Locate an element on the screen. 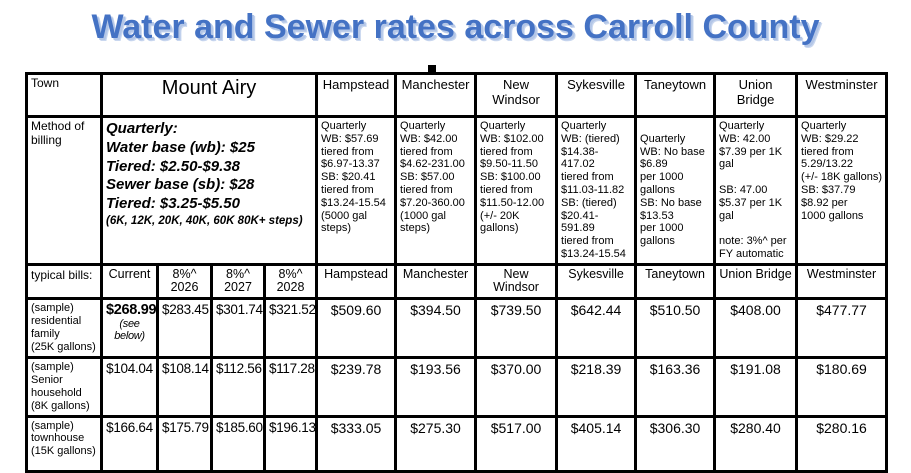  bill-value-cell: $193.56 is located at coordinates (436, 386).